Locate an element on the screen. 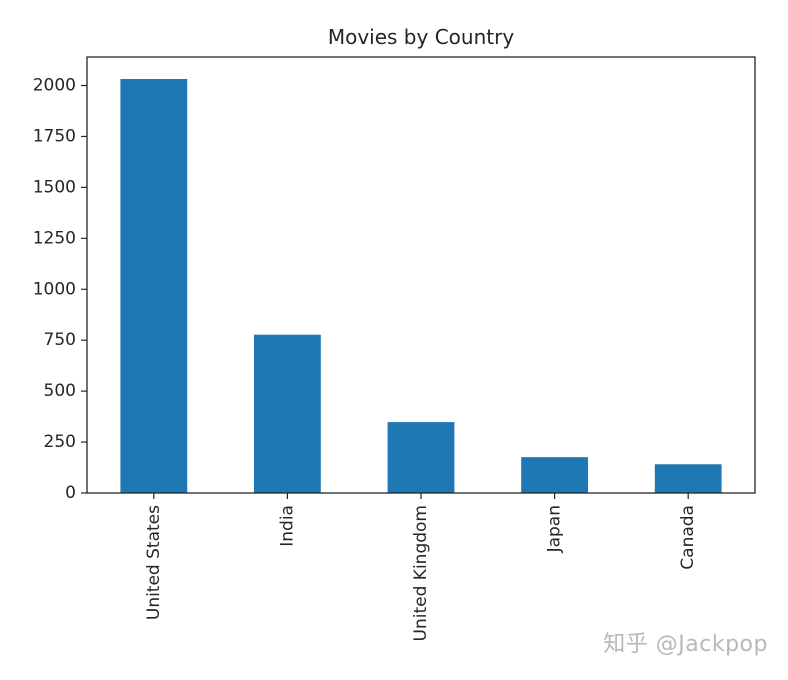 The width and height of the screenshot is (788, 680). chart-title: Movies by Country is located at coordinates (421, 37).